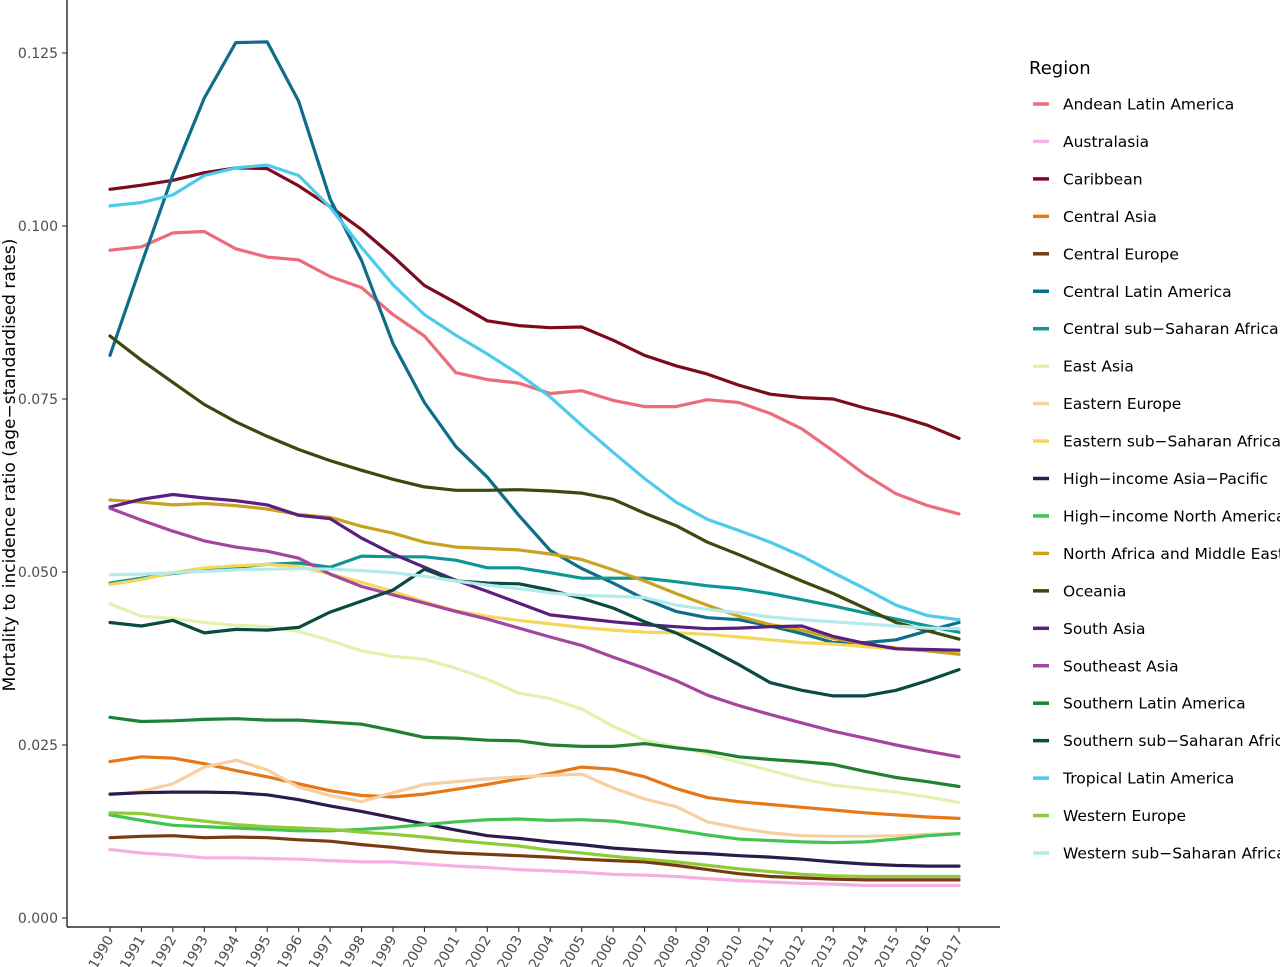 This screenshot has width=1280, height=967. I want to click on legend-item-label: Andean Latin America, so click(1148, 105).